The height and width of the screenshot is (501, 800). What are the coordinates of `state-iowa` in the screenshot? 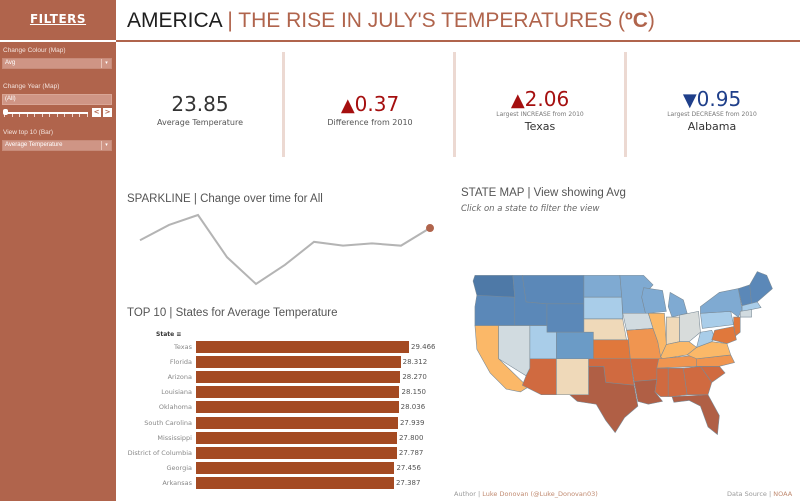 It's located at (638, 321).